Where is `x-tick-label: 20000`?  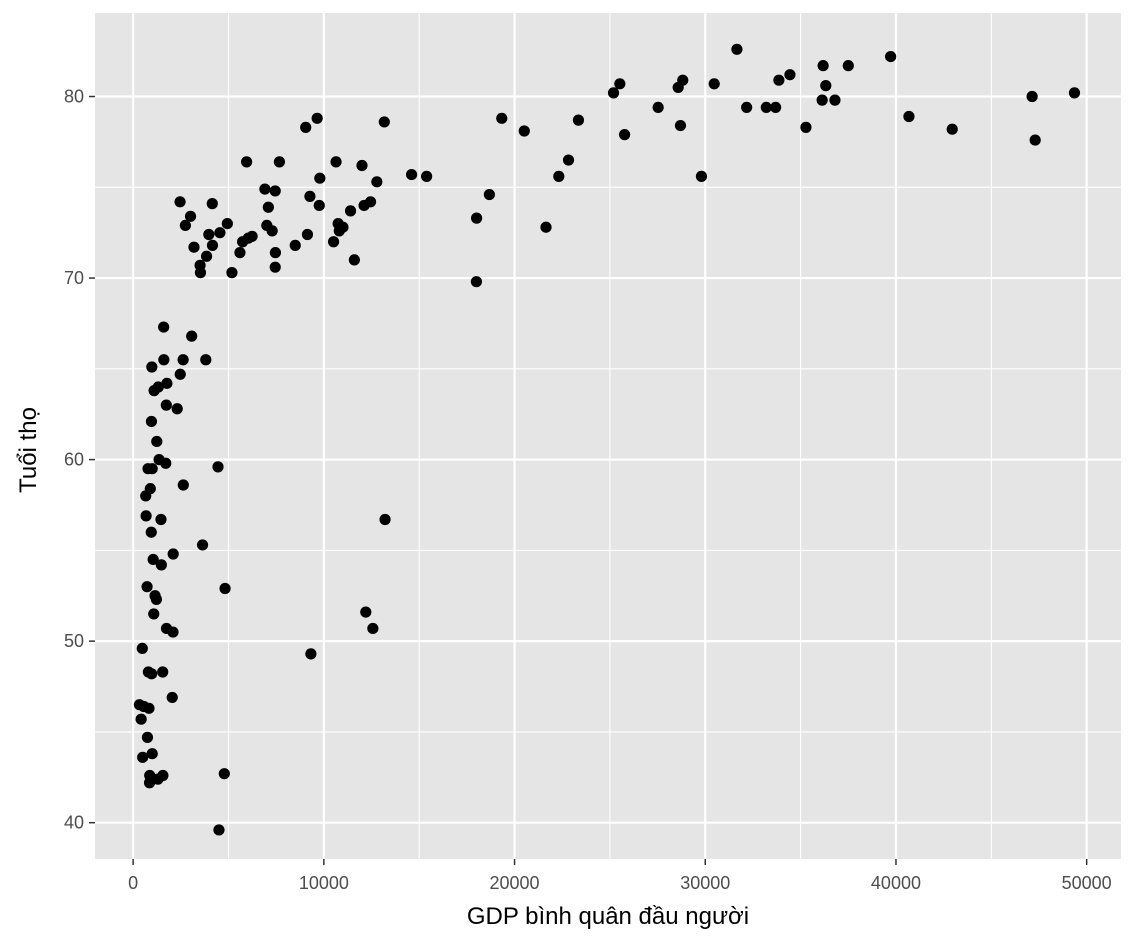
x-tick-label: 20000 is located at coordinates (515, 883).